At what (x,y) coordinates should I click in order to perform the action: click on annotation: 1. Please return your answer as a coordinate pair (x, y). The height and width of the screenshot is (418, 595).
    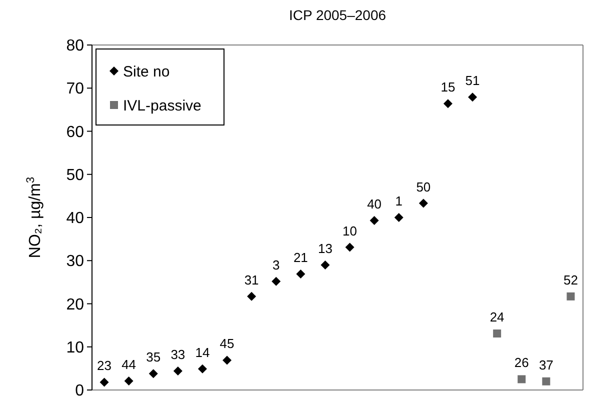
    Looking at the image, I should click on (398, 201).